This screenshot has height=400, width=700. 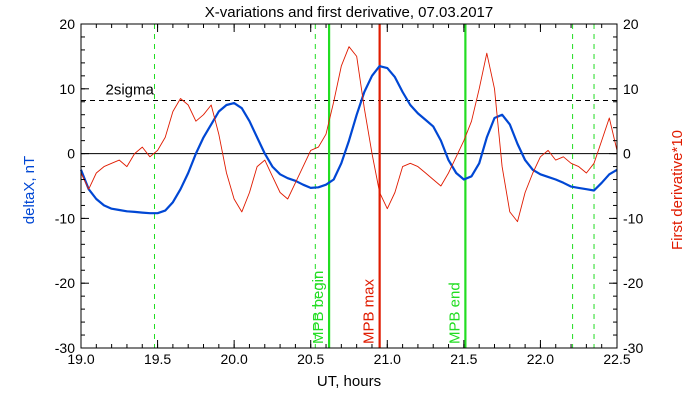 What do you see at coordinates (633, 348) in the screenshot?
I see `y-tick-label-right: -30` at bounding box center [633, 348].